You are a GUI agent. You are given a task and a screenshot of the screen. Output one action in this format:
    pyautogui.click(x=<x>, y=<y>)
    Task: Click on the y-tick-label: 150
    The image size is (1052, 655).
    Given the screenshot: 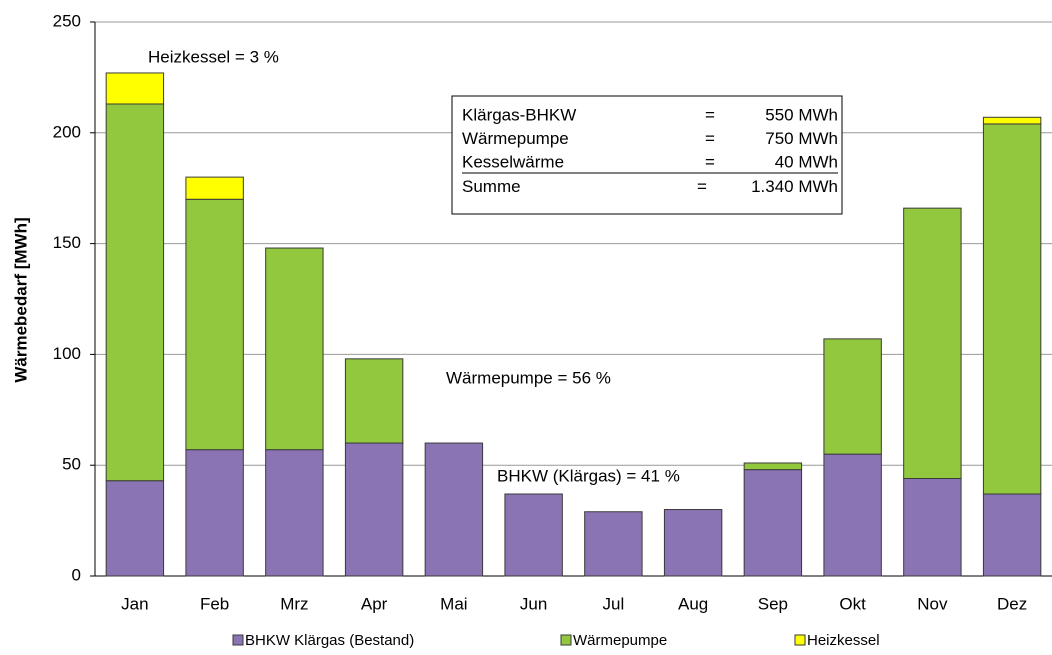 What is the action you would take?
    pyautogui.click(x=67, y=242)
    